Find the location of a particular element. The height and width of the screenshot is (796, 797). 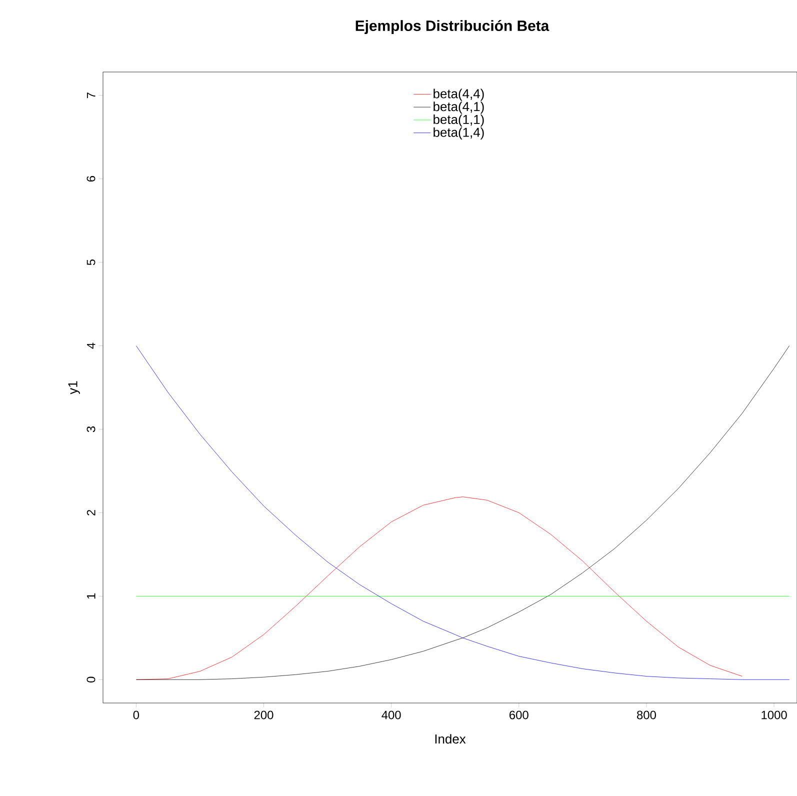

y-tick-label: 0 is located at coordinates (91, 679).